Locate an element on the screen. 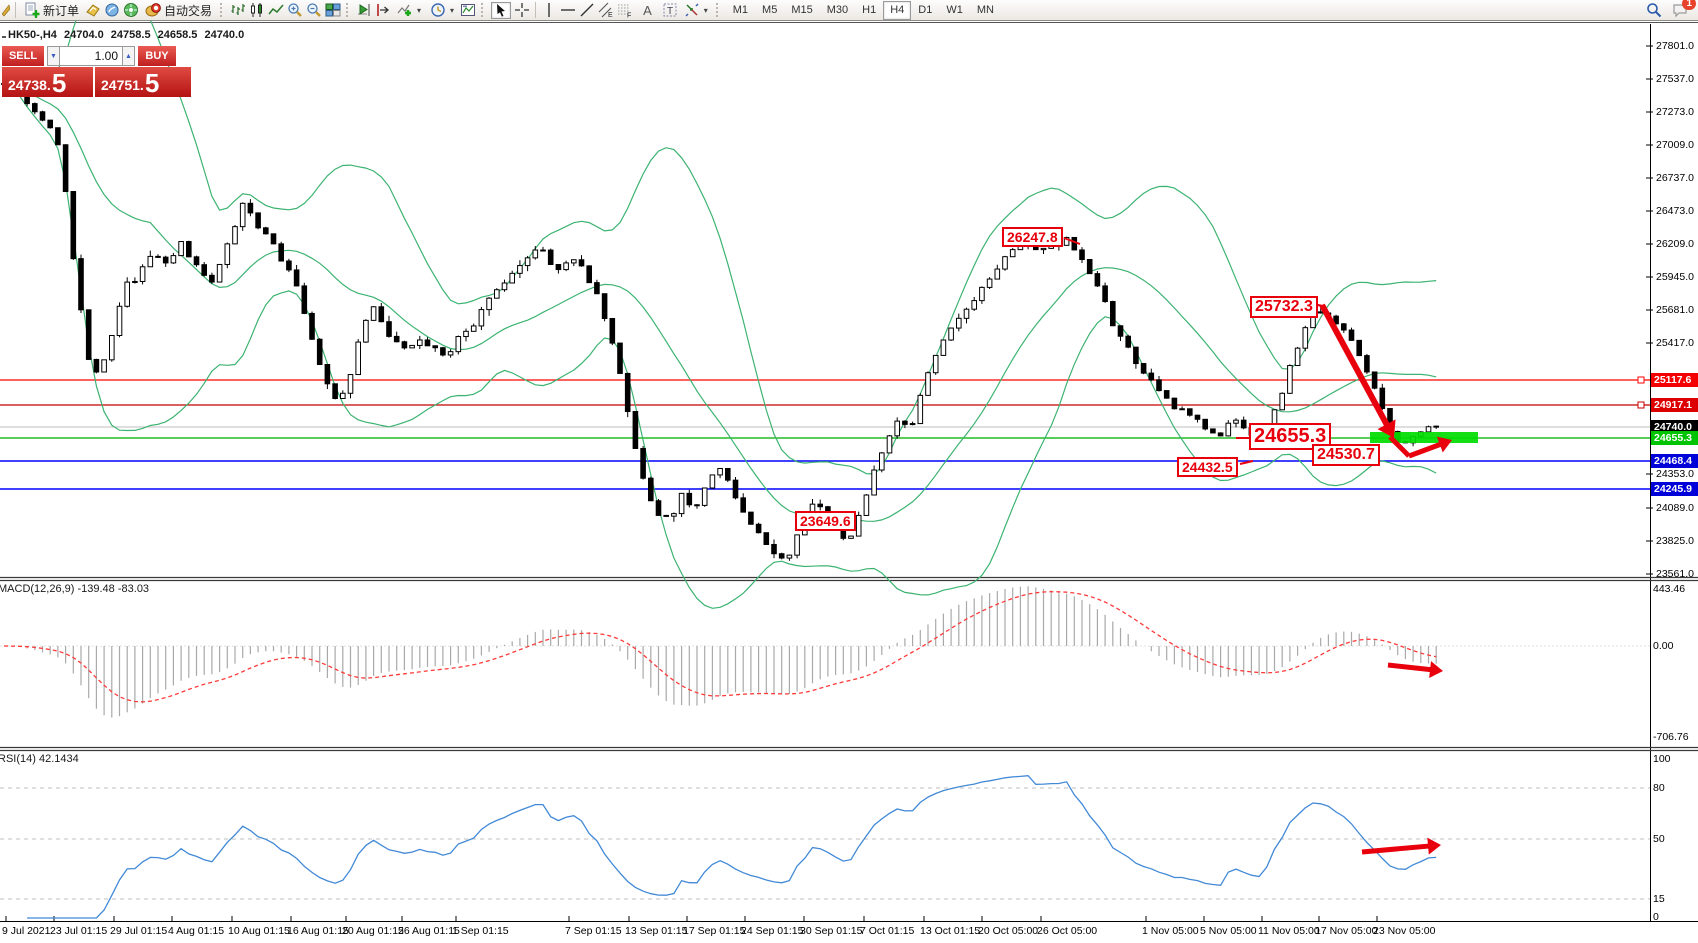 The image size is (1698, 943). sell-price-box: 24738. 5 is located at coordinates (47, 82).